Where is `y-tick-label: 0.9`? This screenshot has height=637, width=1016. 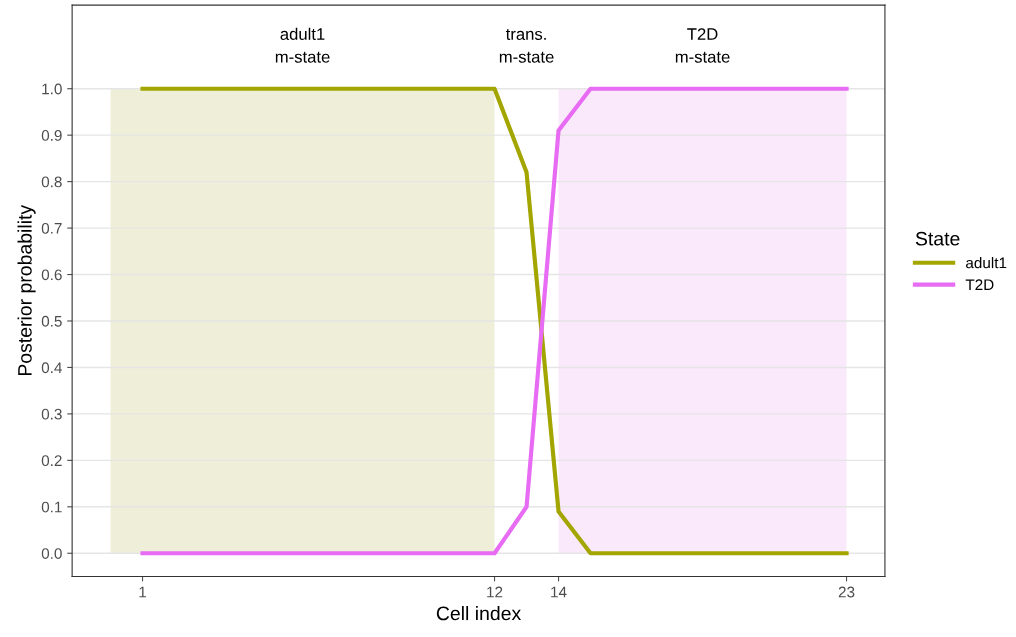
y-tick-label: 0.9 is located at coordinates (51, 135).